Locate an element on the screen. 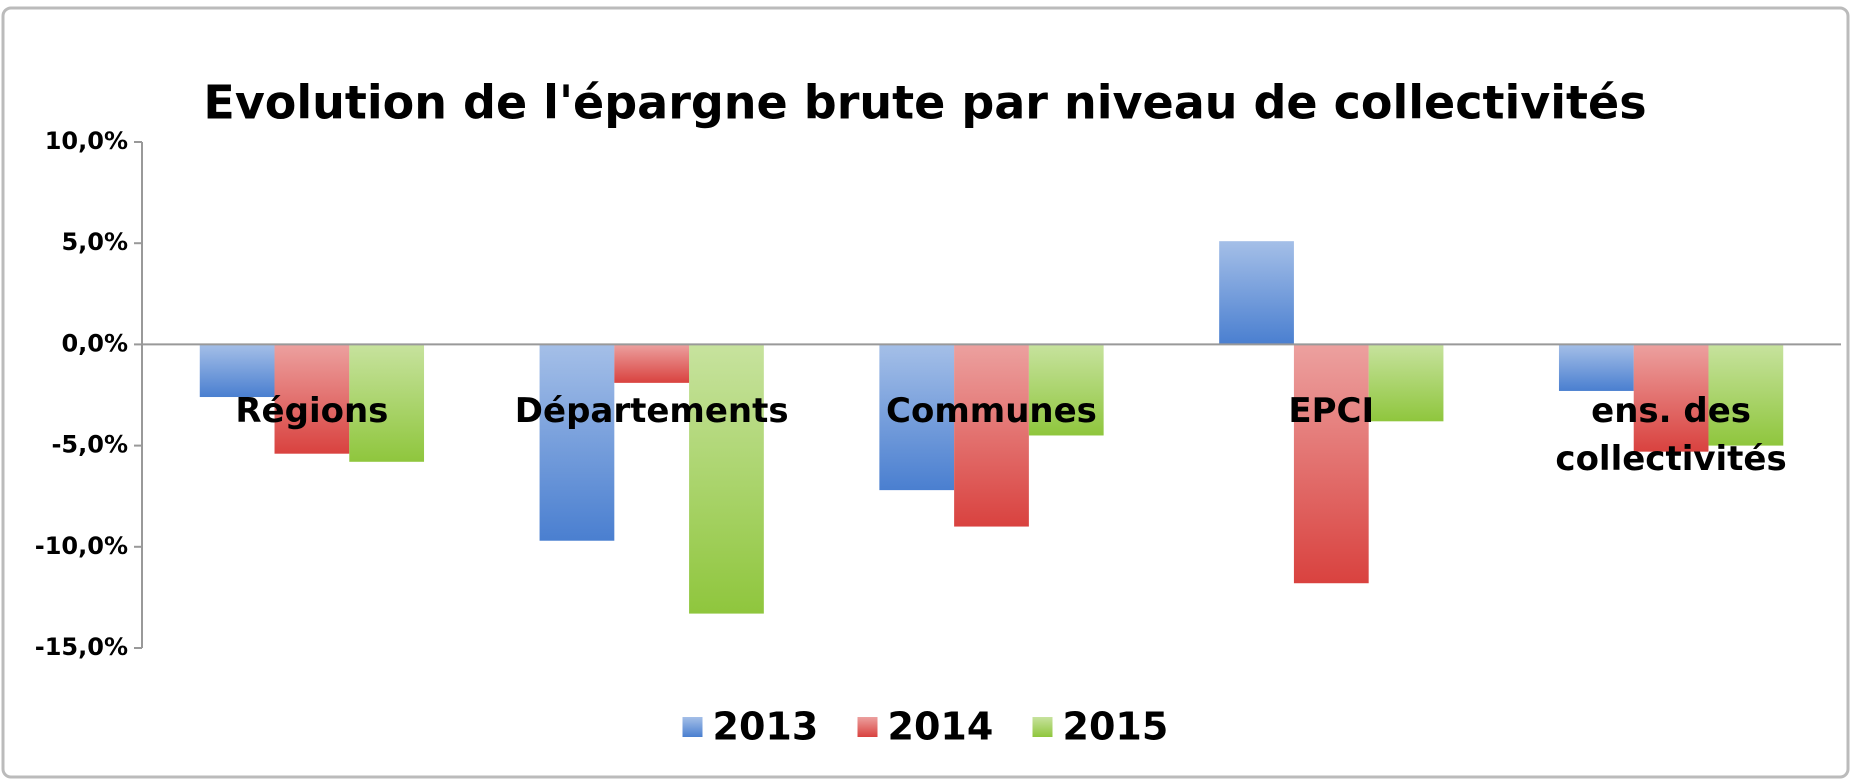 The width and height of the screenshot is (1851, 780). y-tick-label: 5,0% is located at coordinates (94, 242).